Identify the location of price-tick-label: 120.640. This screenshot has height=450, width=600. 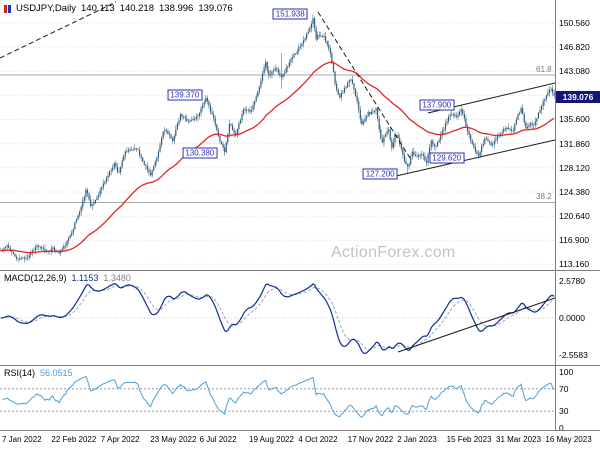
(574, 216).